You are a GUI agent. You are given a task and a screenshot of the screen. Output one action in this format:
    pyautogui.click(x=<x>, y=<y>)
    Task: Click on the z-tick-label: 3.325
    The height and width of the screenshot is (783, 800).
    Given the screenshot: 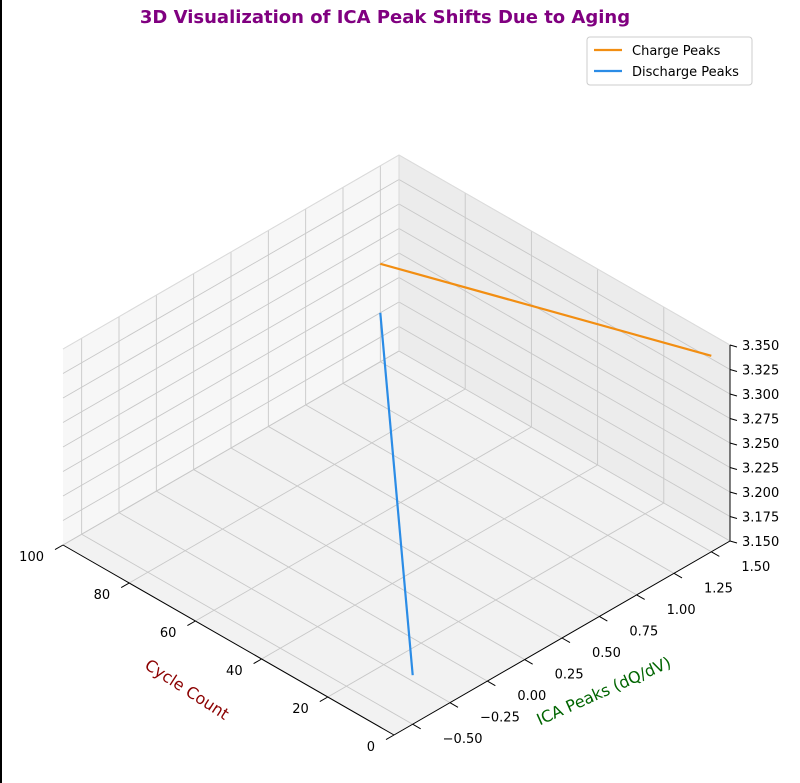 What is the action you would take?
    pyautogui.click(x=760, y=371)
    